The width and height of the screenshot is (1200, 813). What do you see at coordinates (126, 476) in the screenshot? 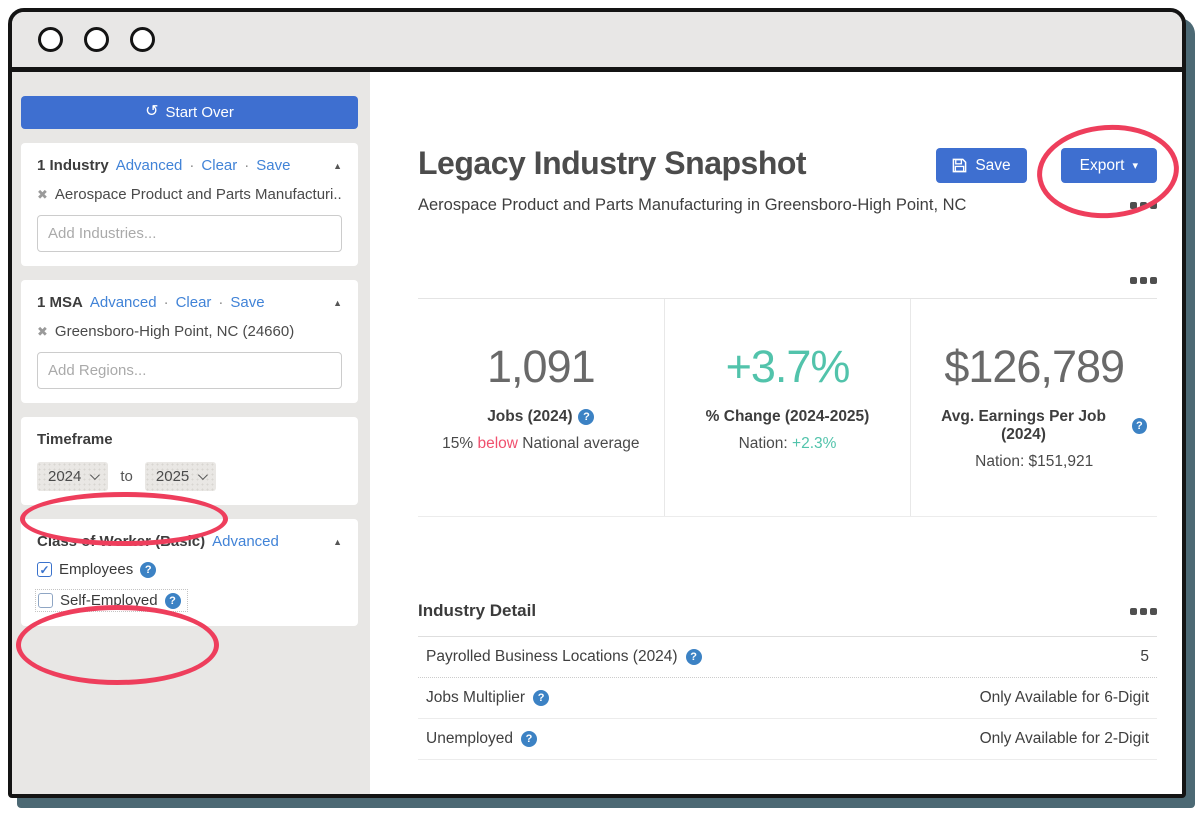
I see `timeframe-connector: to` at bounding box center [126, 476].